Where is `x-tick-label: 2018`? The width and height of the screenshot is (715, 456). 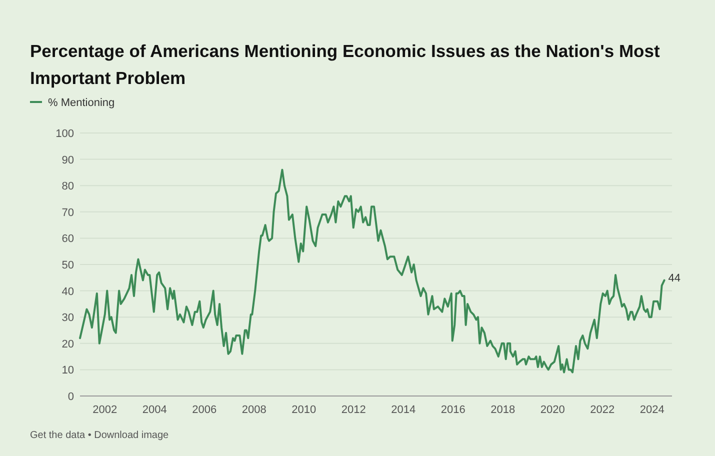
x-tick-label: 2018 is located at coordinates (503, 410).